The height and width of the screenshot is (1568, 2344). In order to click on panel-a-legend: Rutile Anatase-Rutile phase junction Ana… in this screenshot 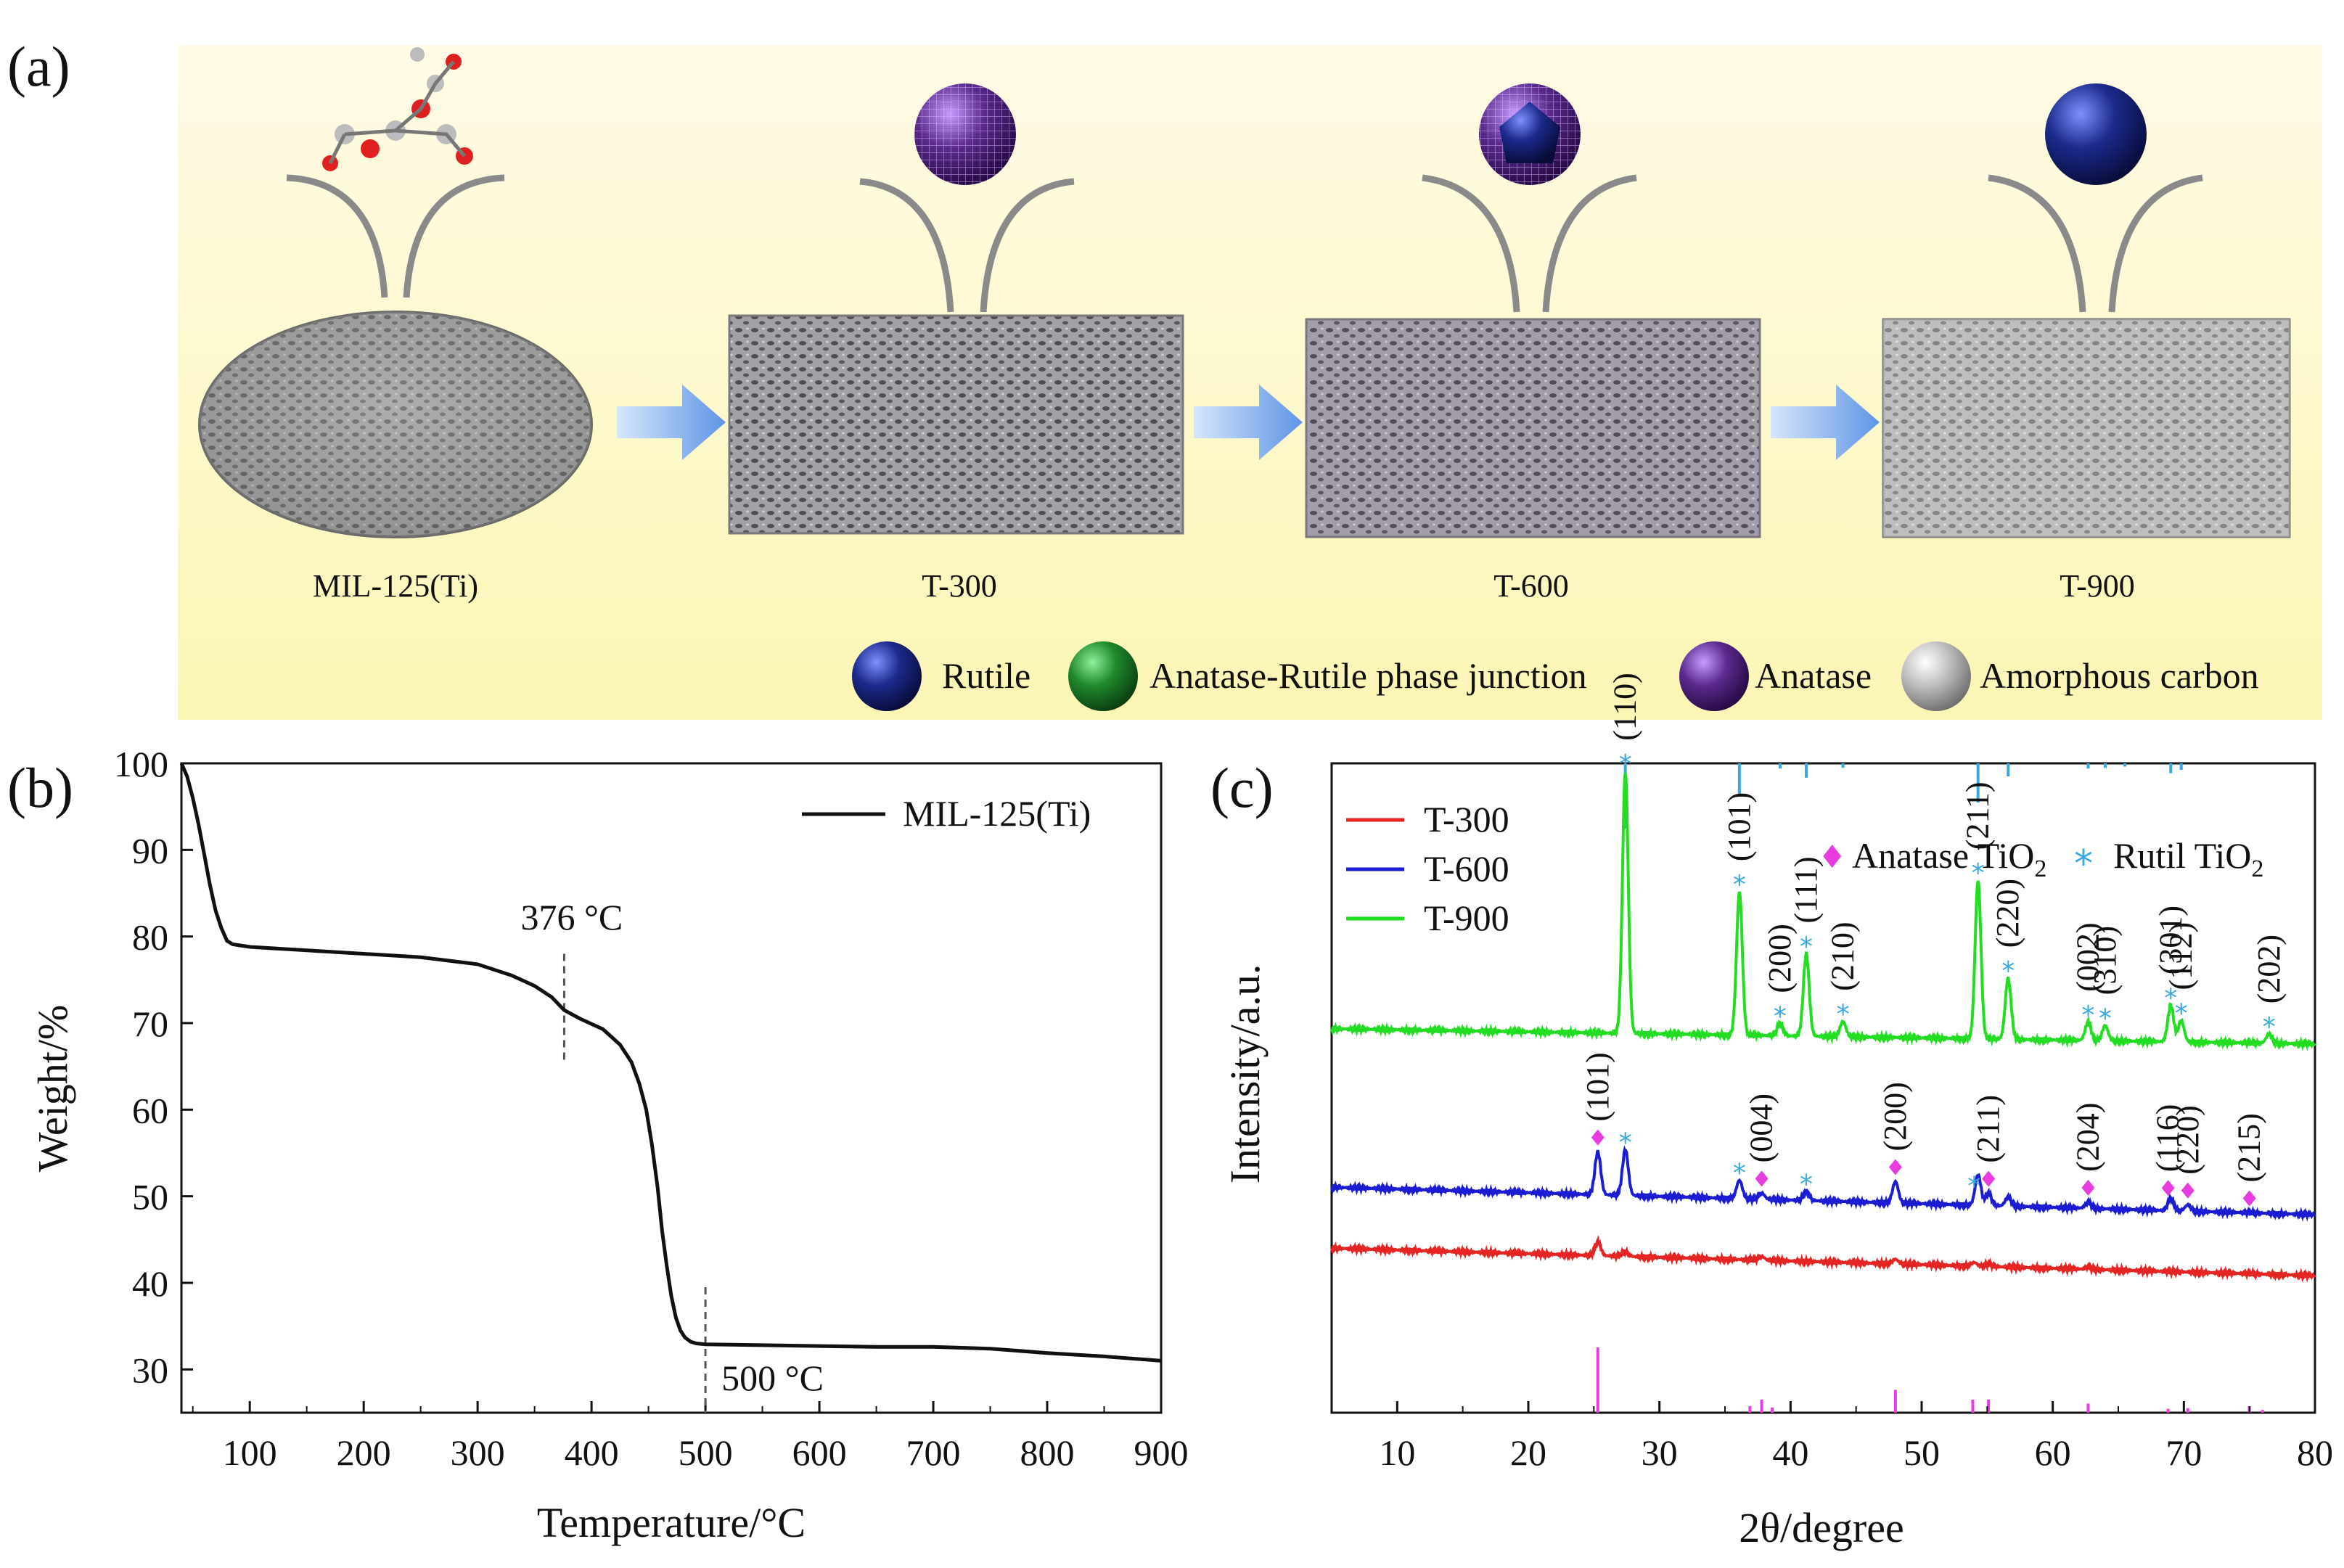, I will do `click(1555, 676)`.